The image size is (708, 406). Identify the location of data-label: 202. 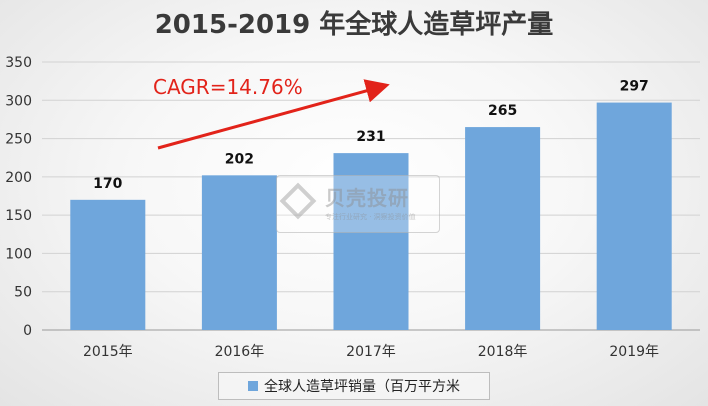
(239, 159).